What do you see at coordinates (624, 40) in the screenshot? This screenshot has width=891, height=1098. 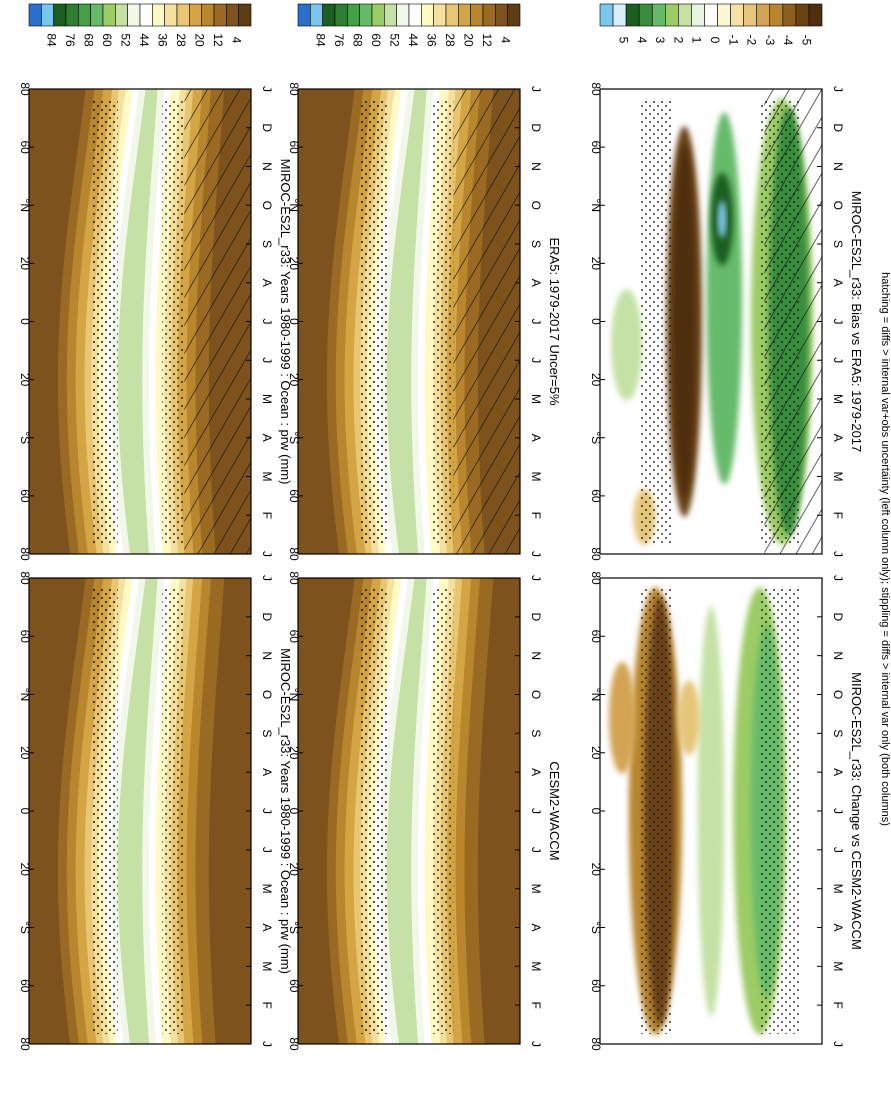 I see `colorbar-label: 5` at bounding box center [624, 40].